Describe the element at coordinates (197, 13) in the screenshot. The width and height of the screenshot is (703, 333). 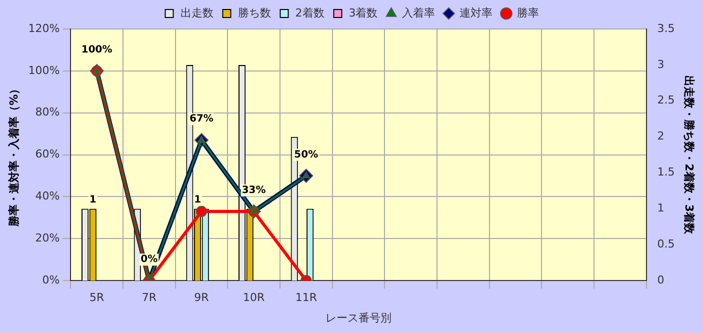
I see `legend-label: 出走数` at that location.